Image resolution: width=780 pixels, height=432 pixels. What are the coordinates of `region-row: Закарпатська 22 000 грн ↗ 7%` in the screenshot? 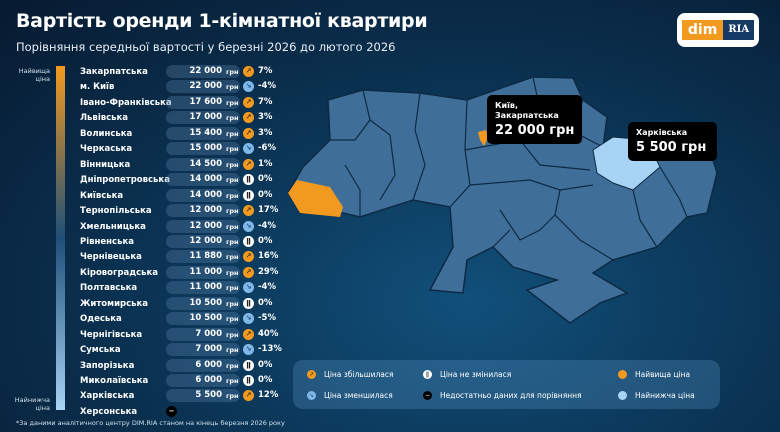 It's located at (180, 72).